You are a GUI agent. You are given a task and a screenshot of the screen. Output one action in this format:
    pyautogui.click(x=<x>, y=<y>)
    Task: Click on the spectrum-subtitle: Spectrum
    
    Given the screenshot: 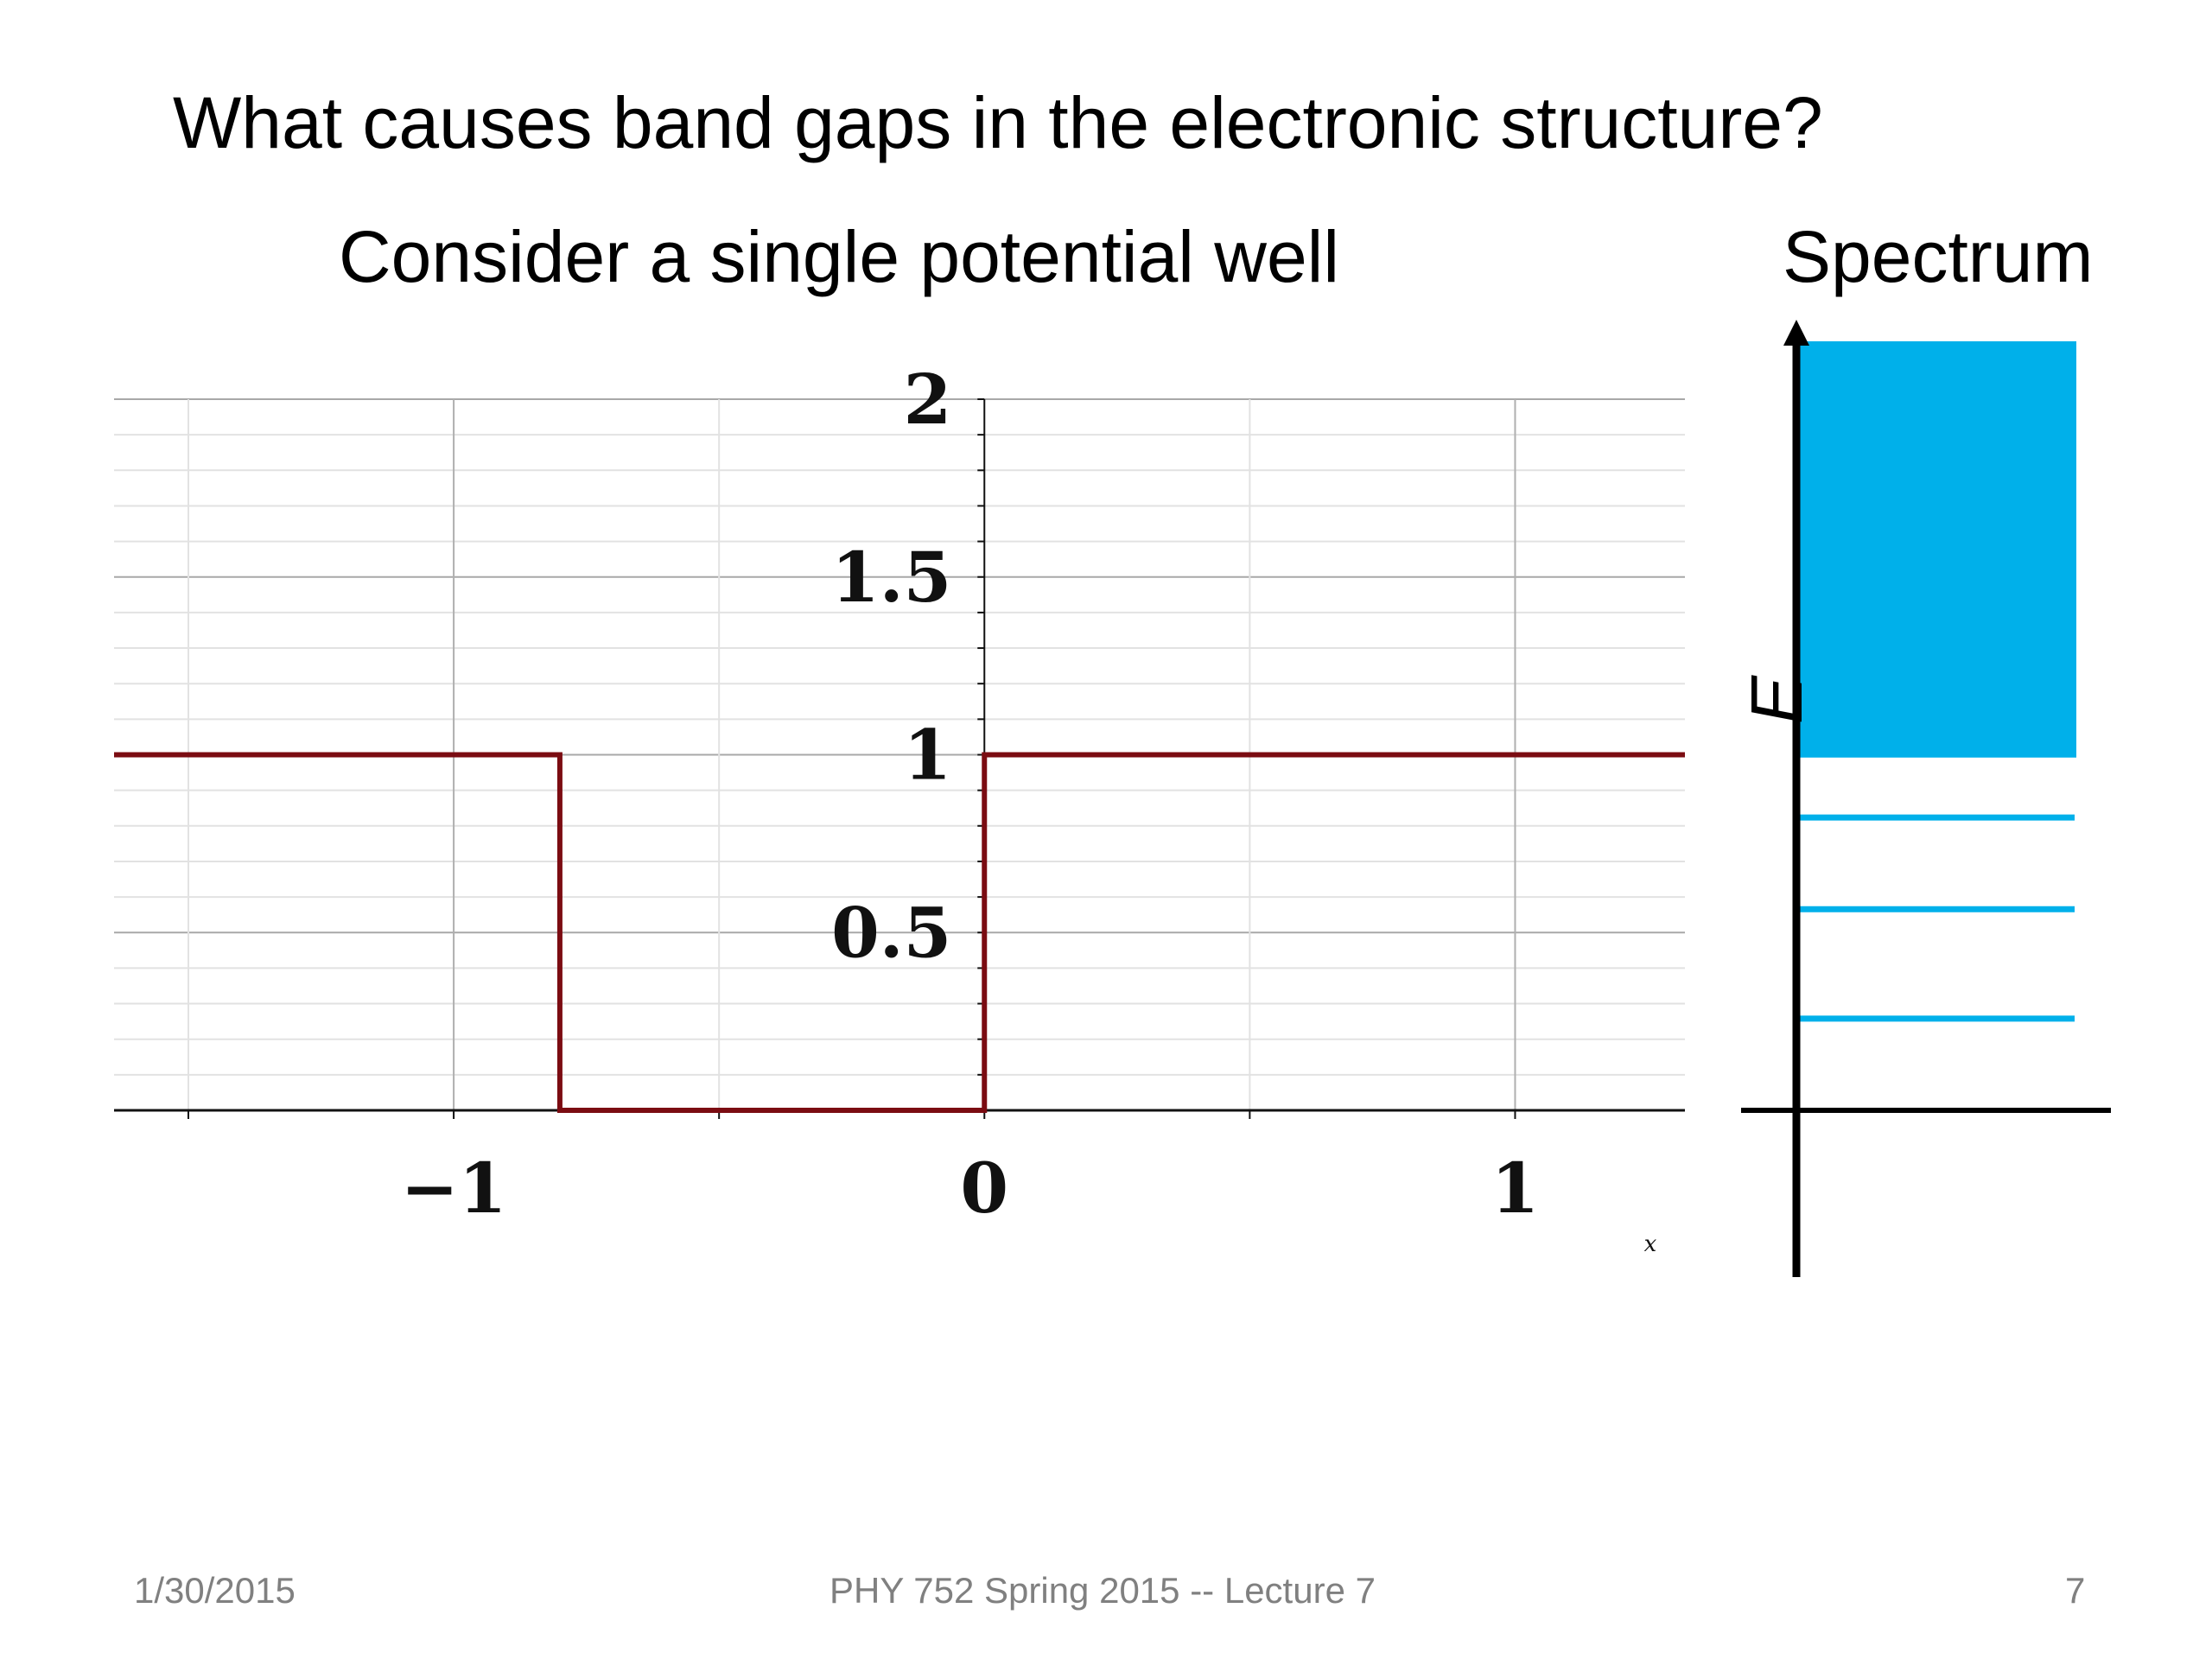 What is the action you would take?
    pyautogui.click(x=1938, y=256)
    